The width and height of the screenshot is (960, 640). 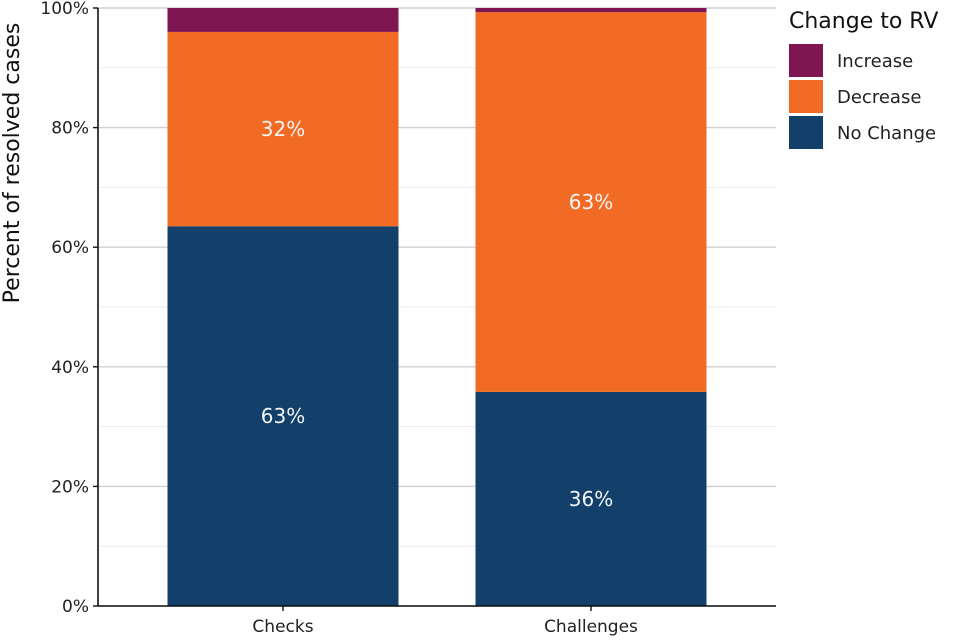 What do you see at coordinates (64, 9) in the screenshot?
I see `y-tick-label: 100%` at bounding box center [64, 9].